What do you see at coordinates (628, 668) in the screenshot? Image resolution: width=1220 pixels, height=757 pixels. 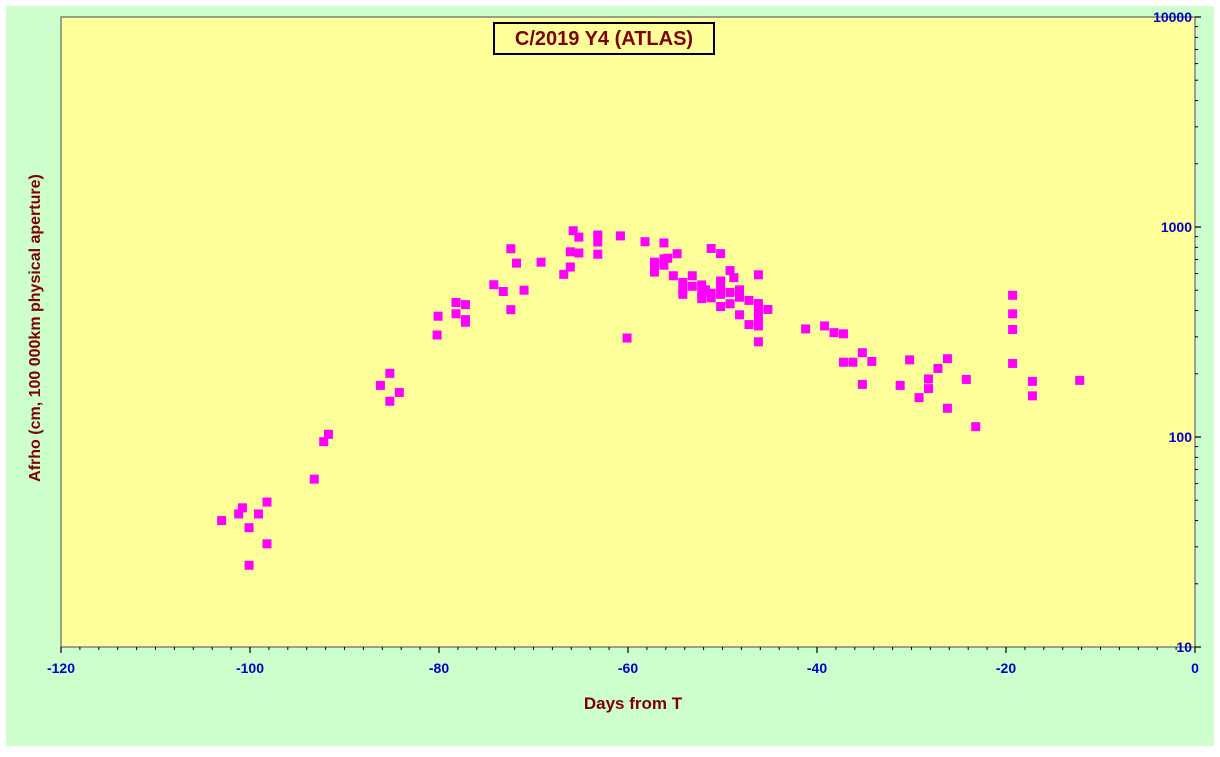 I see `x-tick-label: -60` at bounding box center [628, 668].